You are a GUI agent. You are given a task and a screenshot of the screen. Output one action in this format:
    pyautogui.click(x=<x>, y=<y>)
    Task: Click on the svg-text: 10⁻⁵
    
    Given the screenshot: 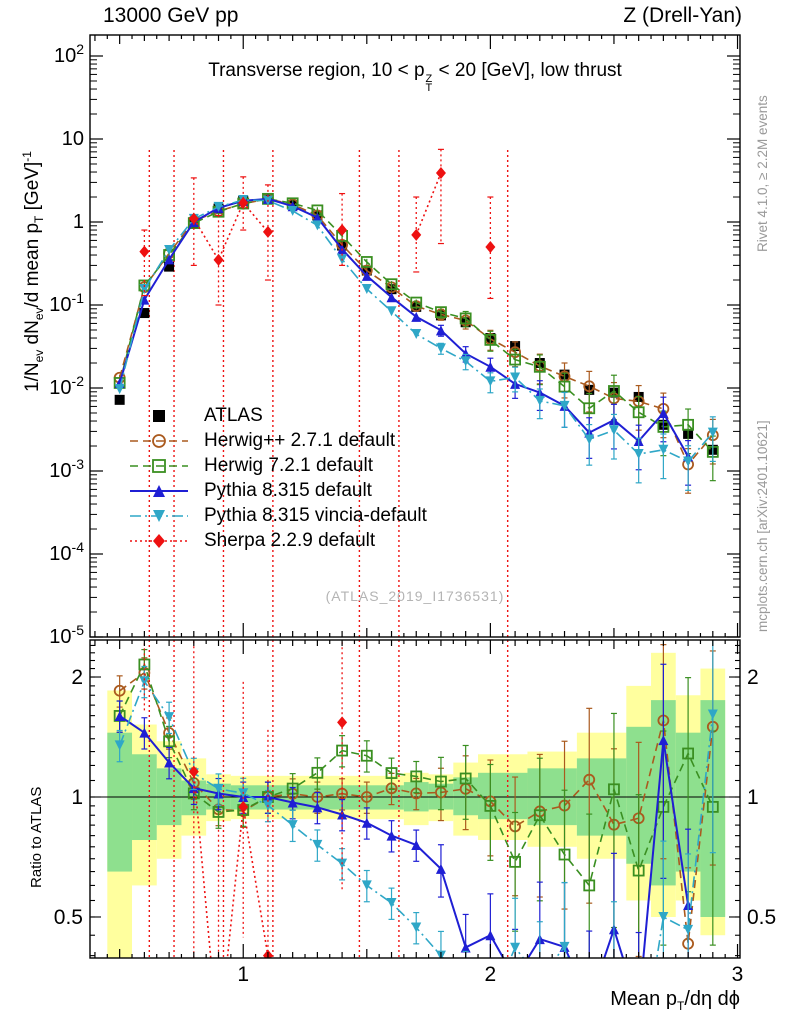 What is the action you would take?
    pyautogui.click(x=66, y=635)
    